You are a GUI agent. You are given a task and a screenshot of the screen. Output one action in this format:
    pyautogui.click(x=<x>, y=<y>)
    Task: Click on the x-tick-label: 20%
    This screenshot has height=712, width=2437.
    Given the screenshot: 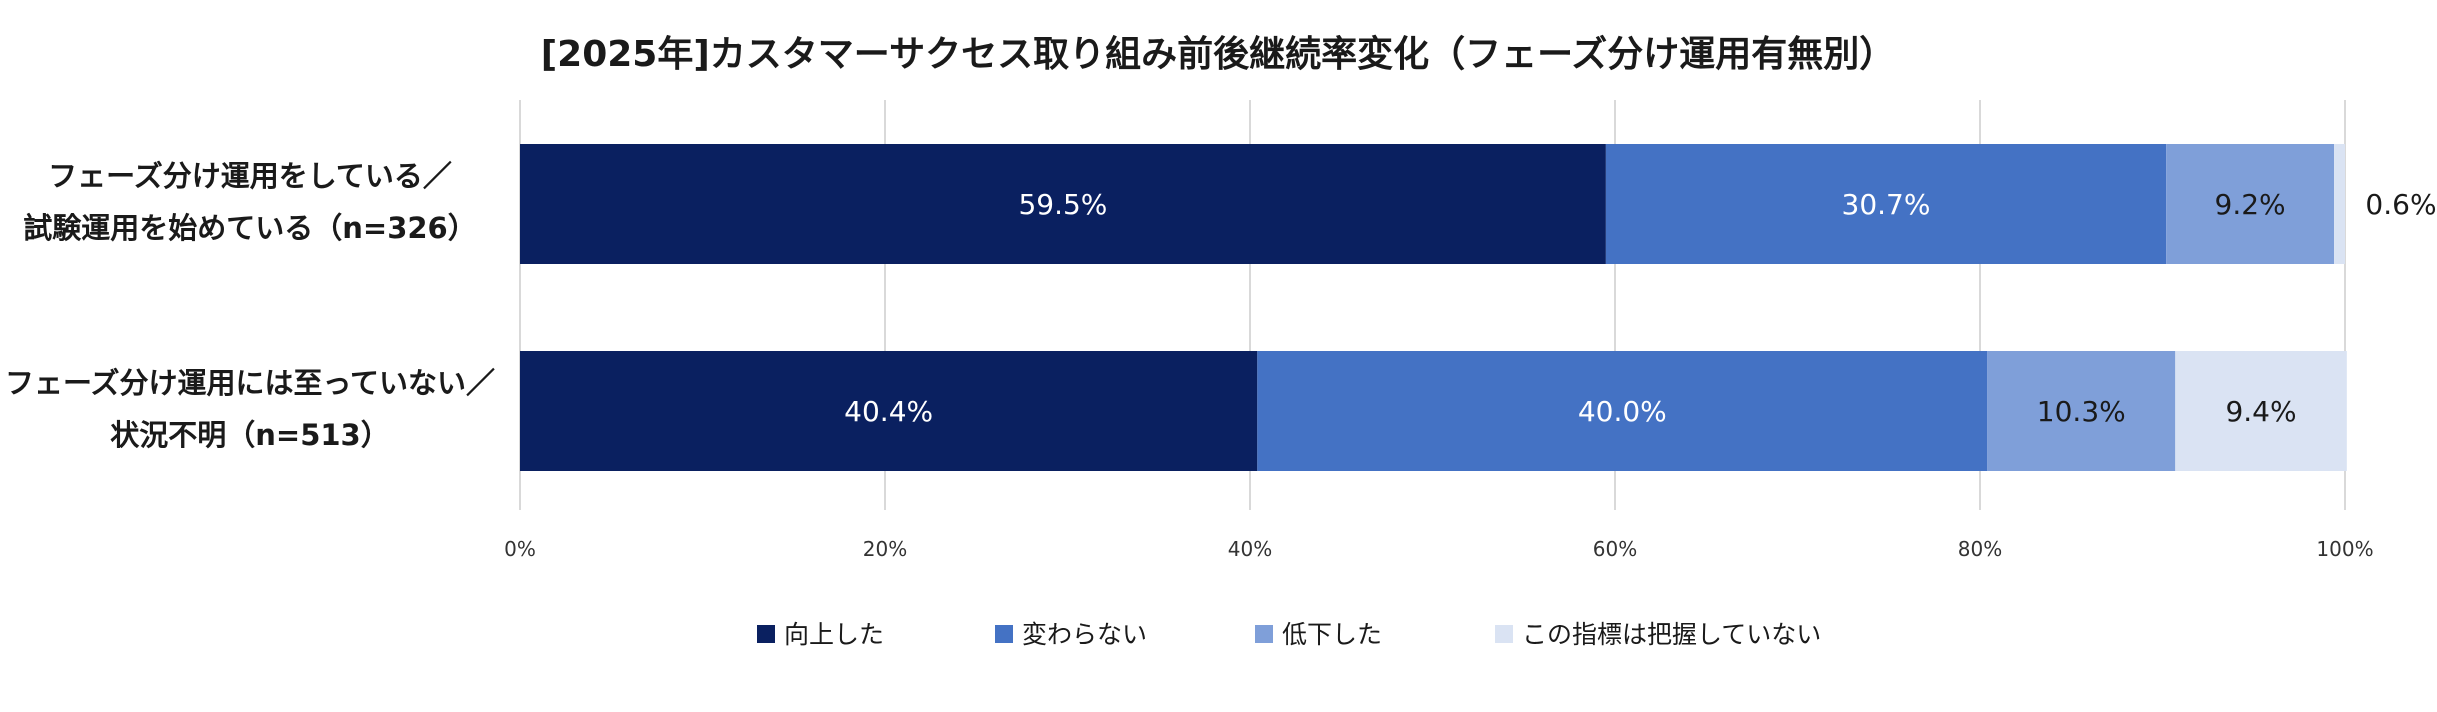 What is the action you would take?
    pyautogui.click(x=885, y=549)
    